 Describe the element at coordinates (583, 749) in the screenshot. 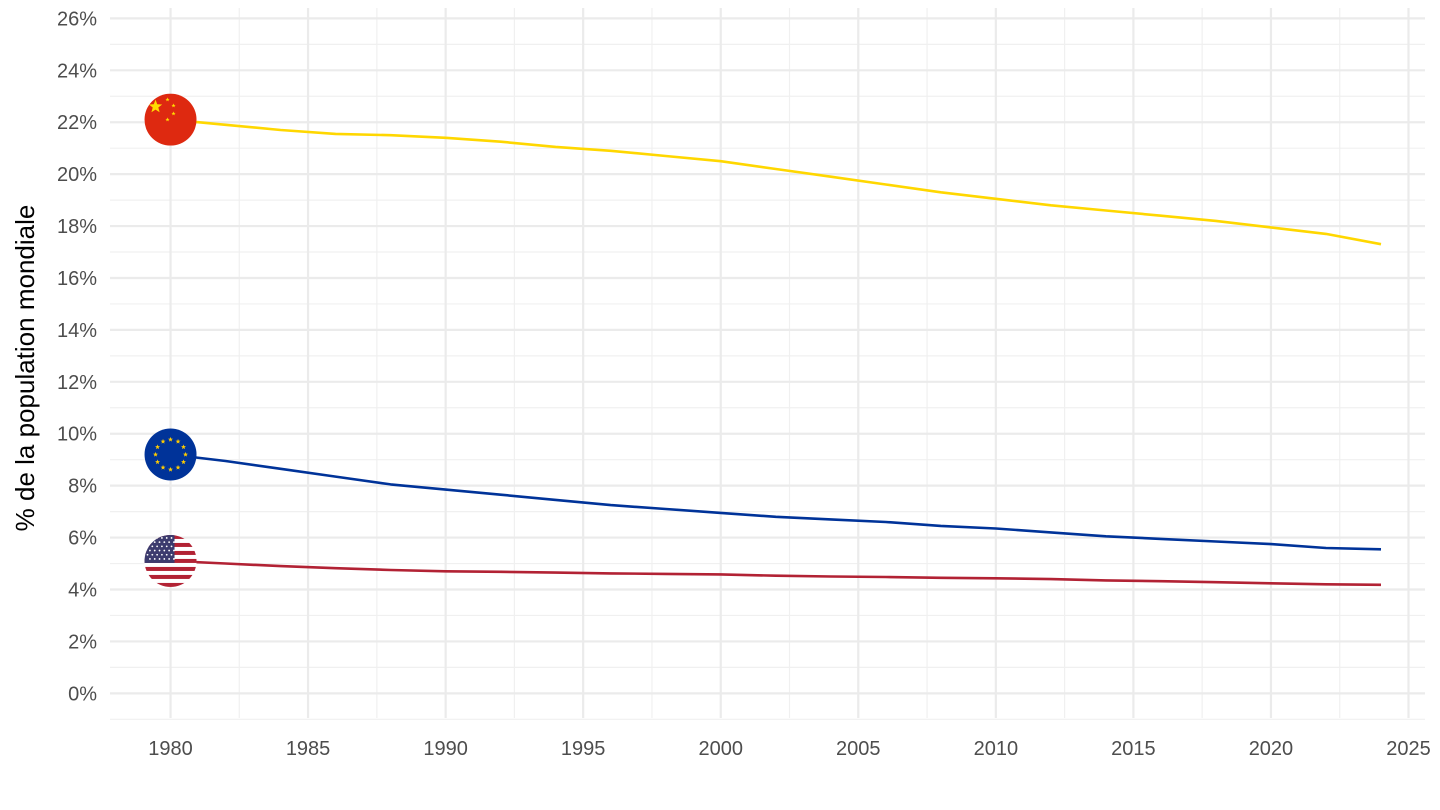

I see `x-tick-label: 1995` at that location.